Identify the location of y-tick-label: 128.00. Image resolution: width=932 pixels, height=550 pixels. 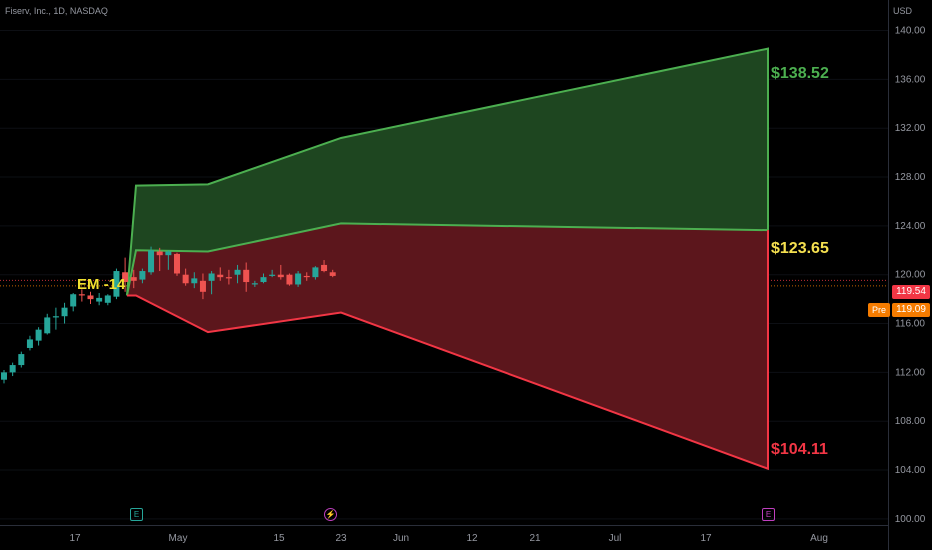
(910, 177).